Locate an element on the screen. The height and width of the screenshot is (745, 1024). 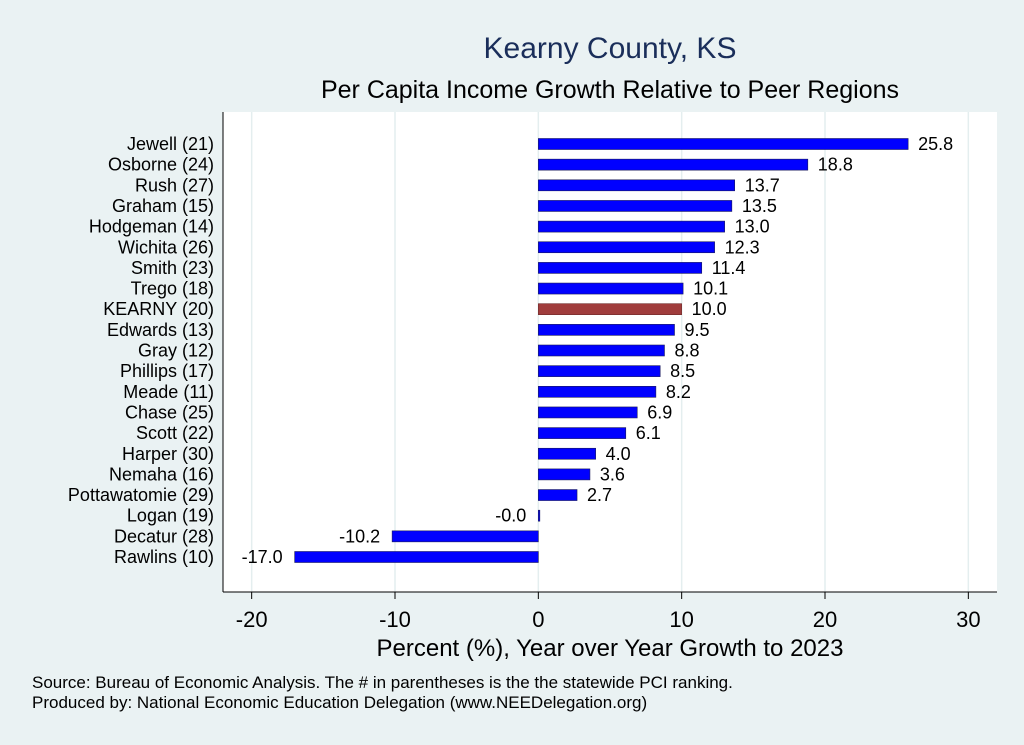
y-tick-label: Logan (19) is located at coordinates (170, 516).